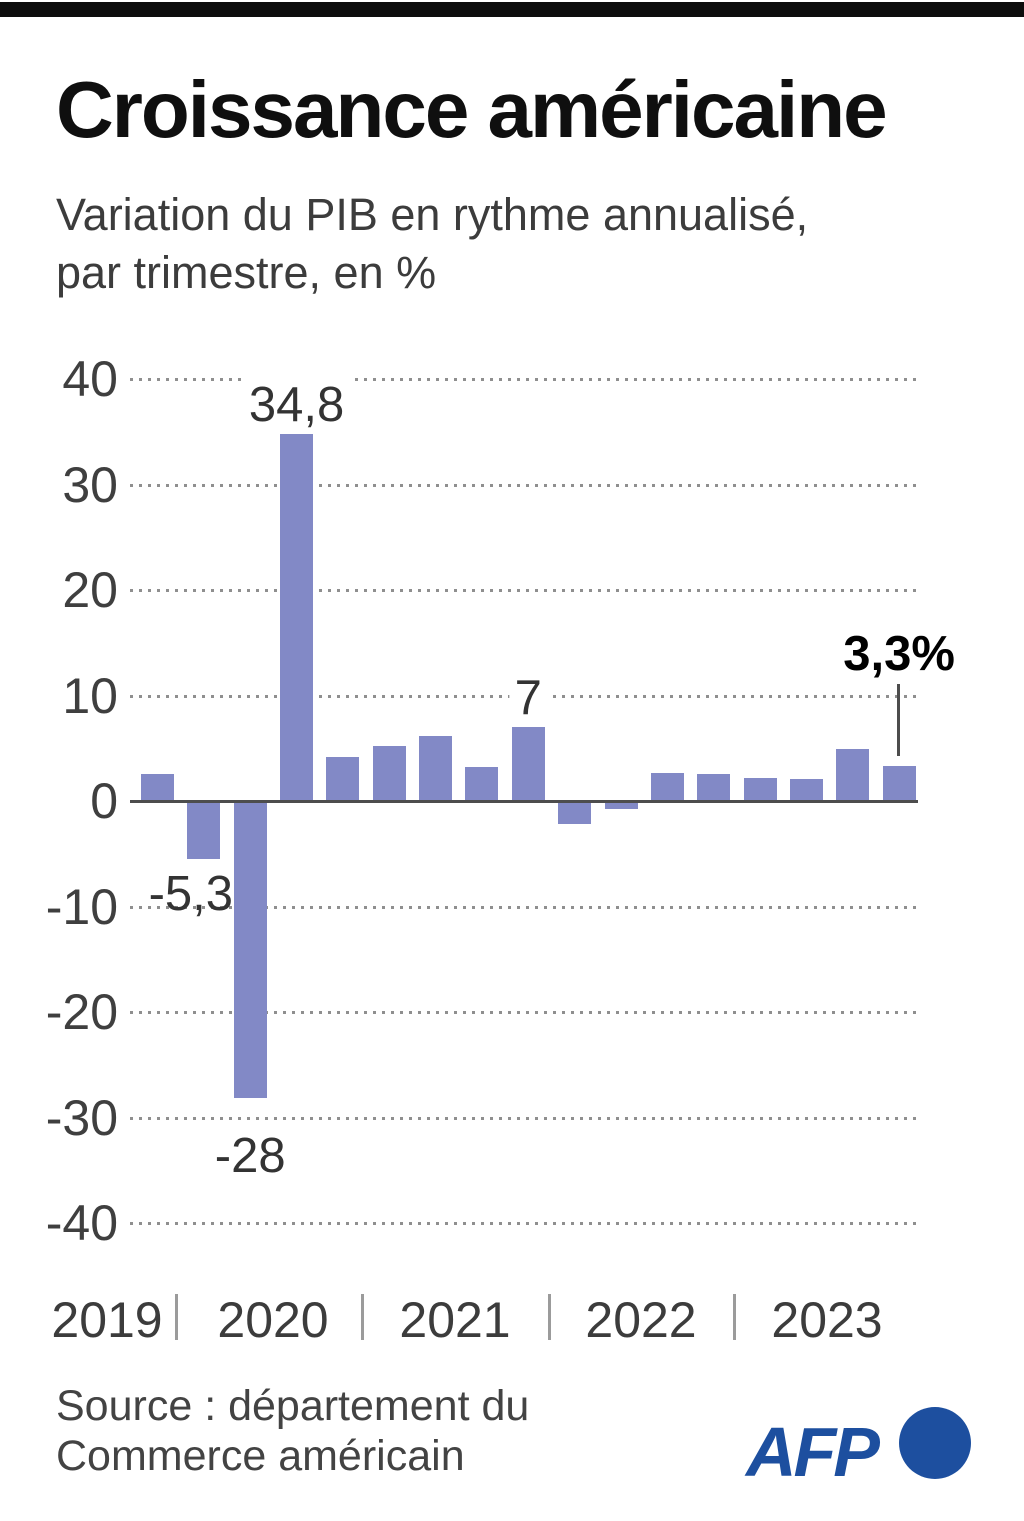 The height and width of the screenshot is (1521, 1024). Describe the element at coordinates (455, 1320) in the screenshot. I see `x-axis-year-2021: 2021` at that location.